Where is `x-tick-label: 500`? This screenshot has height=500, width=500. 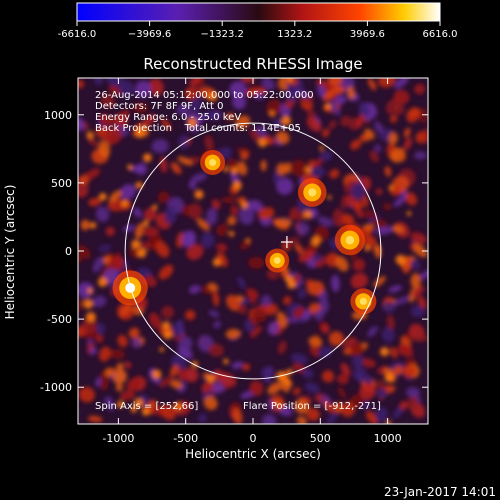
x-tick-label: 500 is located at coordinates (320, 438).